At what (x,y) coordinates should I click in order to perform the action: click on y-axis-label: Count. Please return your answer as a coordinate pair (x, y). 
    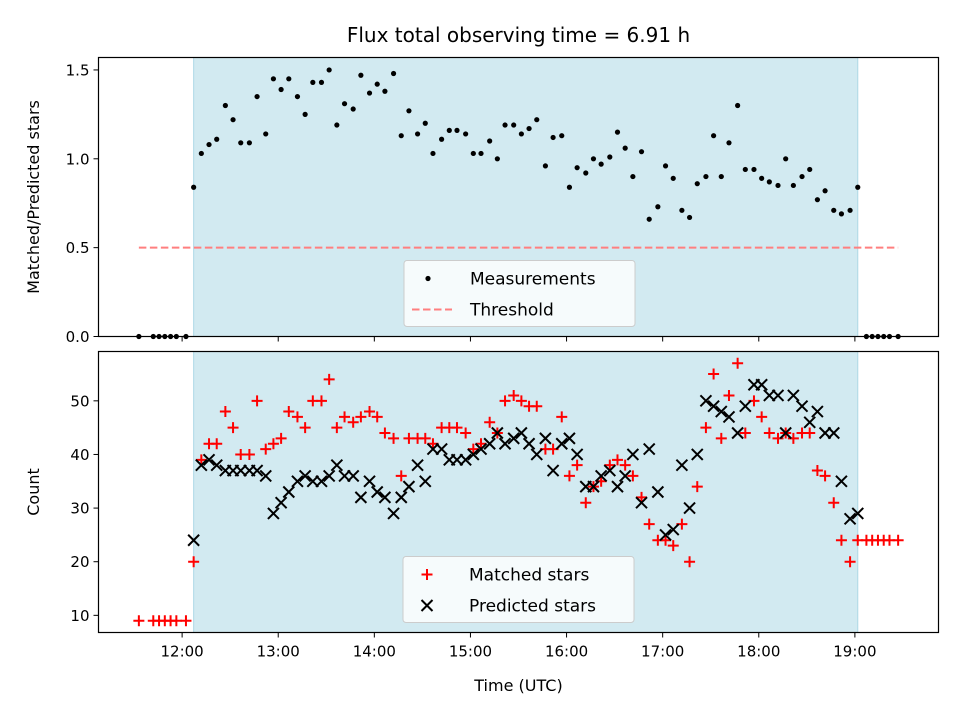
    Looking at the image, I should click on (33, 492).